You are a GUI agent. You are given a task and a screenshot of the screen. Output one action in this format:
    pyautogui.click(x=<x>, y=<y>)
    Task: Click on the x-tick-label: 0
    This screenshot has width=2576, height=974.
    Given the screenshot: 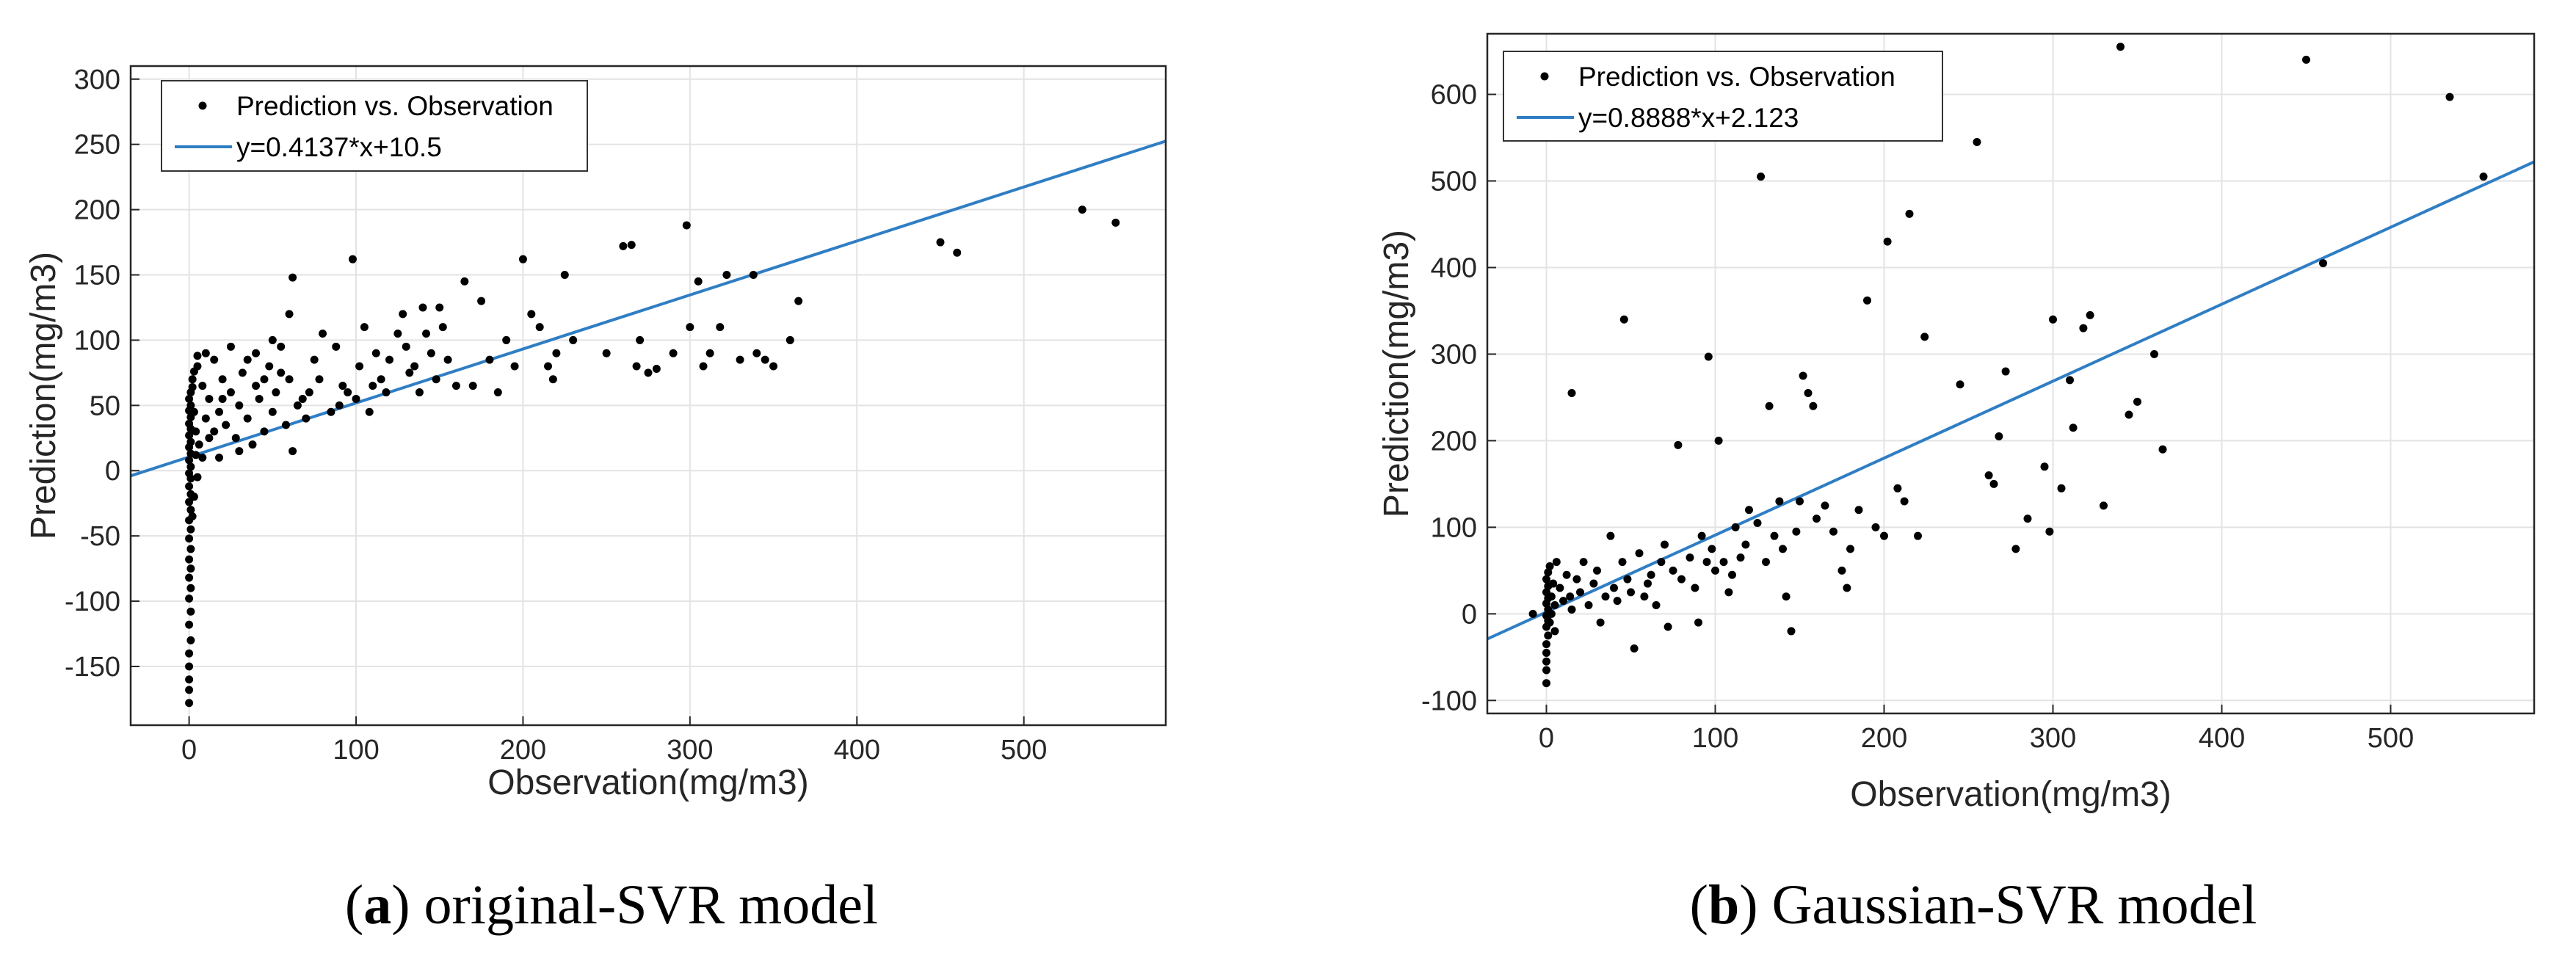 What is the action you would take?
    pyautogui.click(x=1547, y=738)
    